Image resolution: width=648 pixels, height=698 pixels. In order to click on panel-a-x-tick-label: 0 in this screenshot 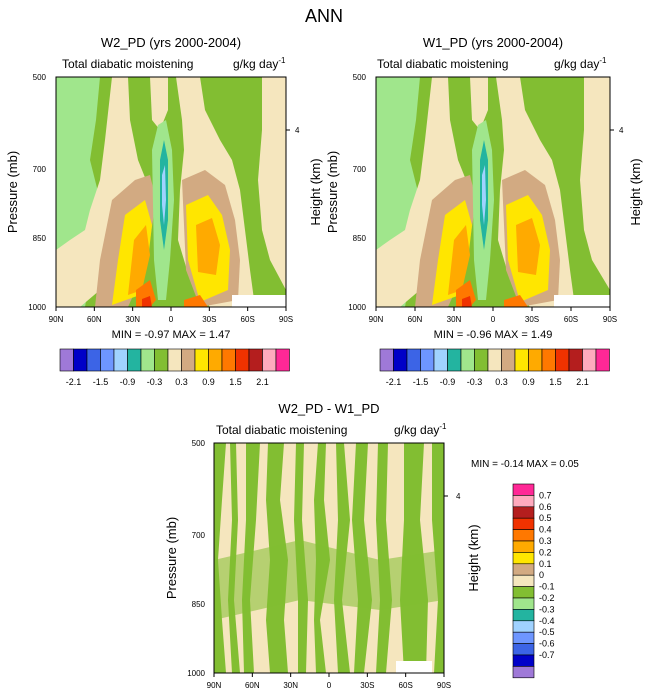, I will do `click(171, 319)`.